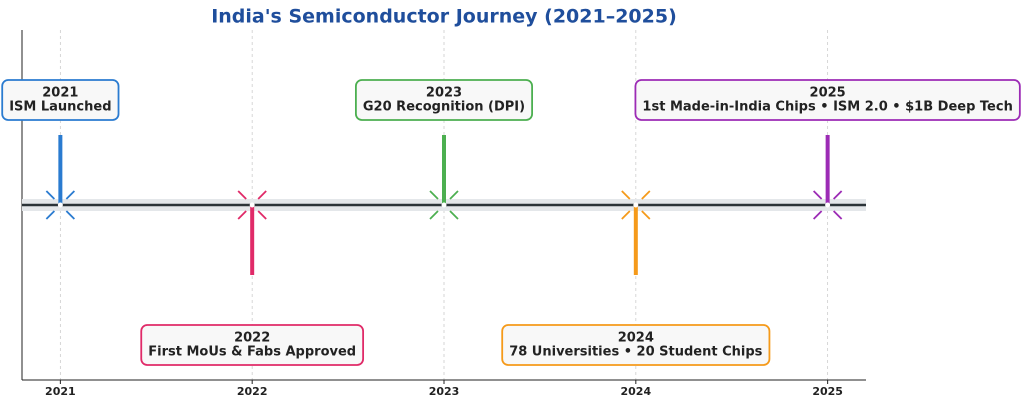 The image size is (1024, 406). Describe the element at coordinates (828, 93) in the screenshot. I see `event-year: 2025` at that location.